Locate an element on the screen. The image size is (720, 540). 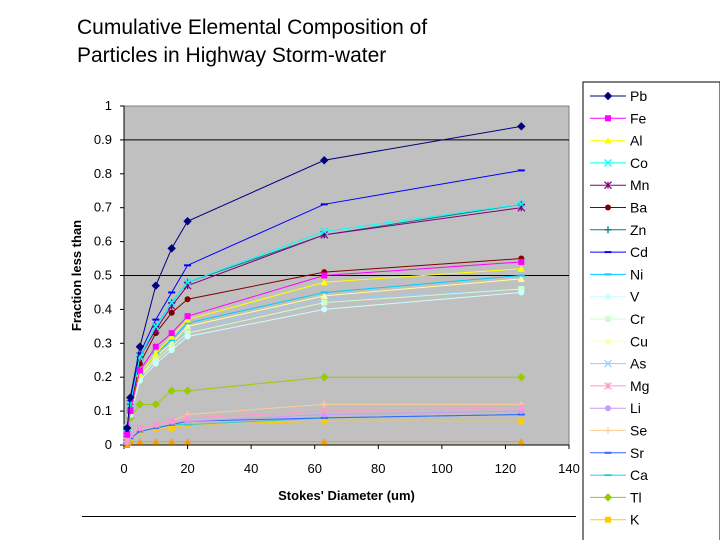
x-tick-label: 140 is located at coordinates (569, 468).